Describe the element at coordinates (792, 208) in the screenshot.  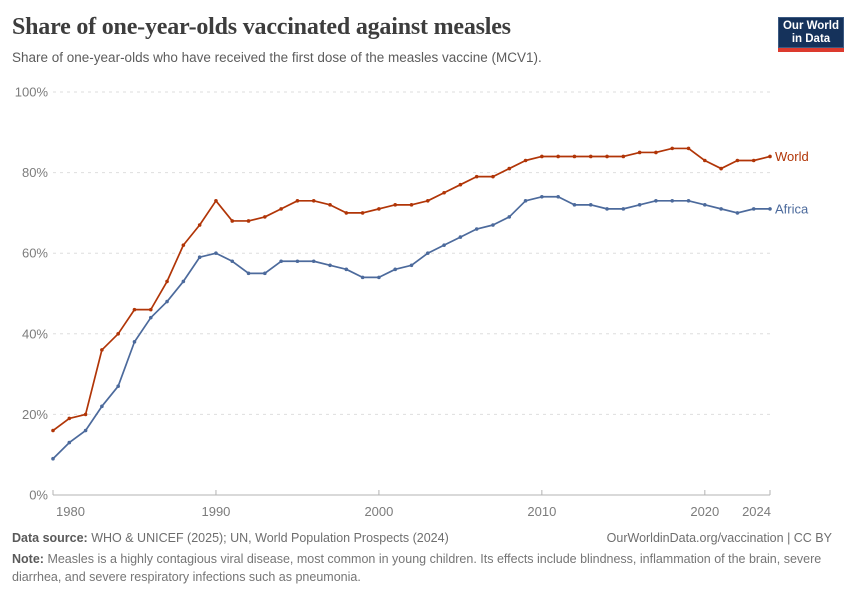
I see `series-label-africa: Africa` at that location.